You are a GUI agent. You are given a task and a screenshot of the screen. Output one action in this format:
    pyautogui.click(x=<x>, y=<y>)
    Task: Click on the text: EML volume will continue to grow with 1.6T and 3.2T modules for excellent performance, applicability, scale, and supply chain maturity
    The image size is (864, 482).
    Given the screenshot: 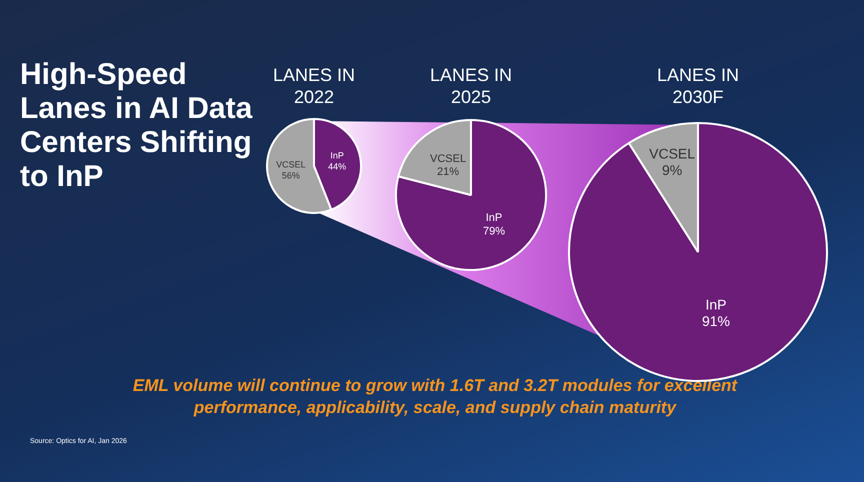 What is the action you would take?
    pyautogui.click(x=435, y=397)
    